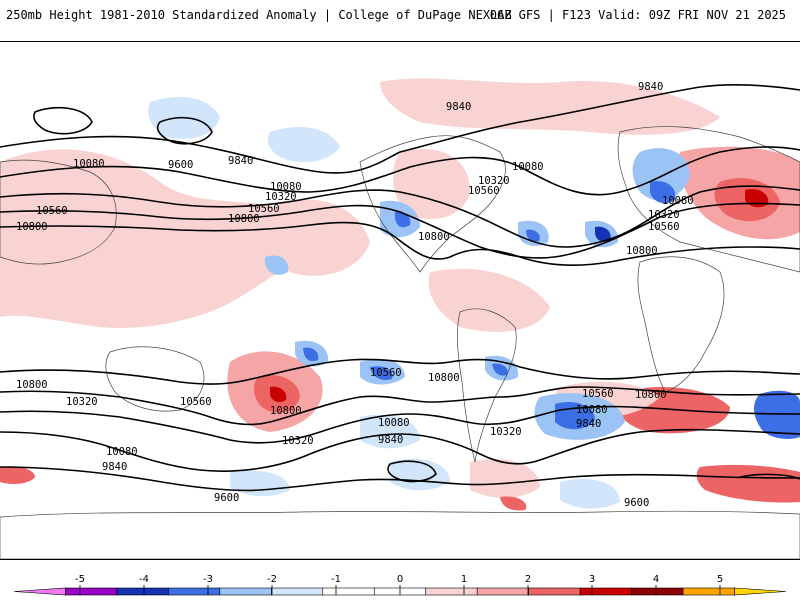 This screenshot has width=800, height=600. I want to click on colorbar-tick-label: 4, so click(656, 579).